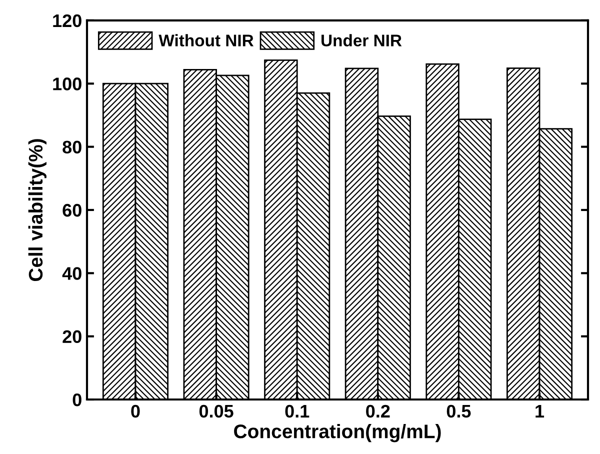 The width and height of the screenshot is (600, 454). I want to click on y-tick-label: 20, so click(72, 337).